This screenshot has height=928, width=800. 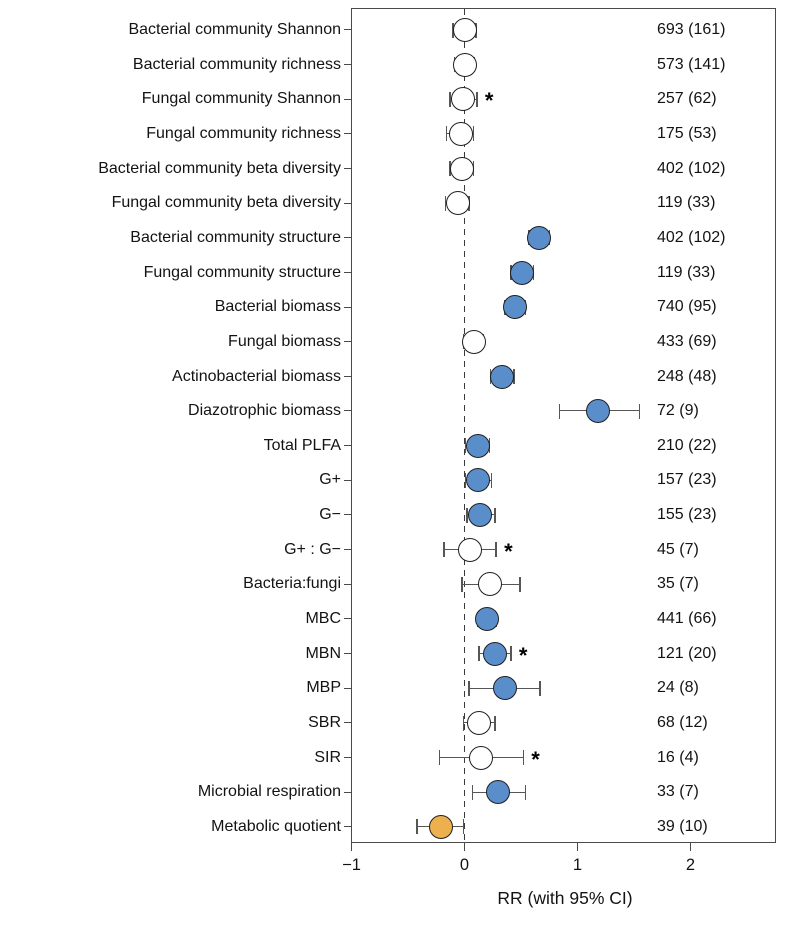 What do you see at coordinates (687, 480) in the screenshot?
I see `sample-size-label: 157 (23)` at bounding box center [687, 480].